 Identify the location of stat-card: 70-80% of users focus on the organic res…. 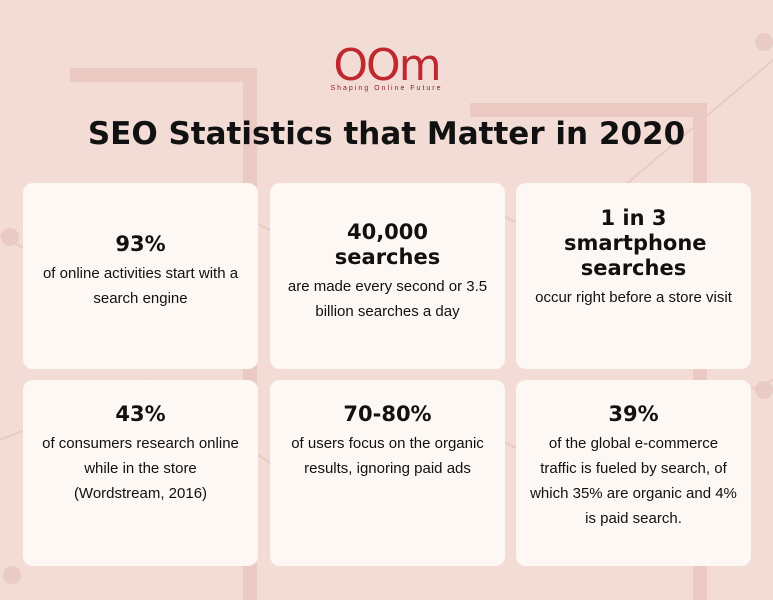
(387, 473).